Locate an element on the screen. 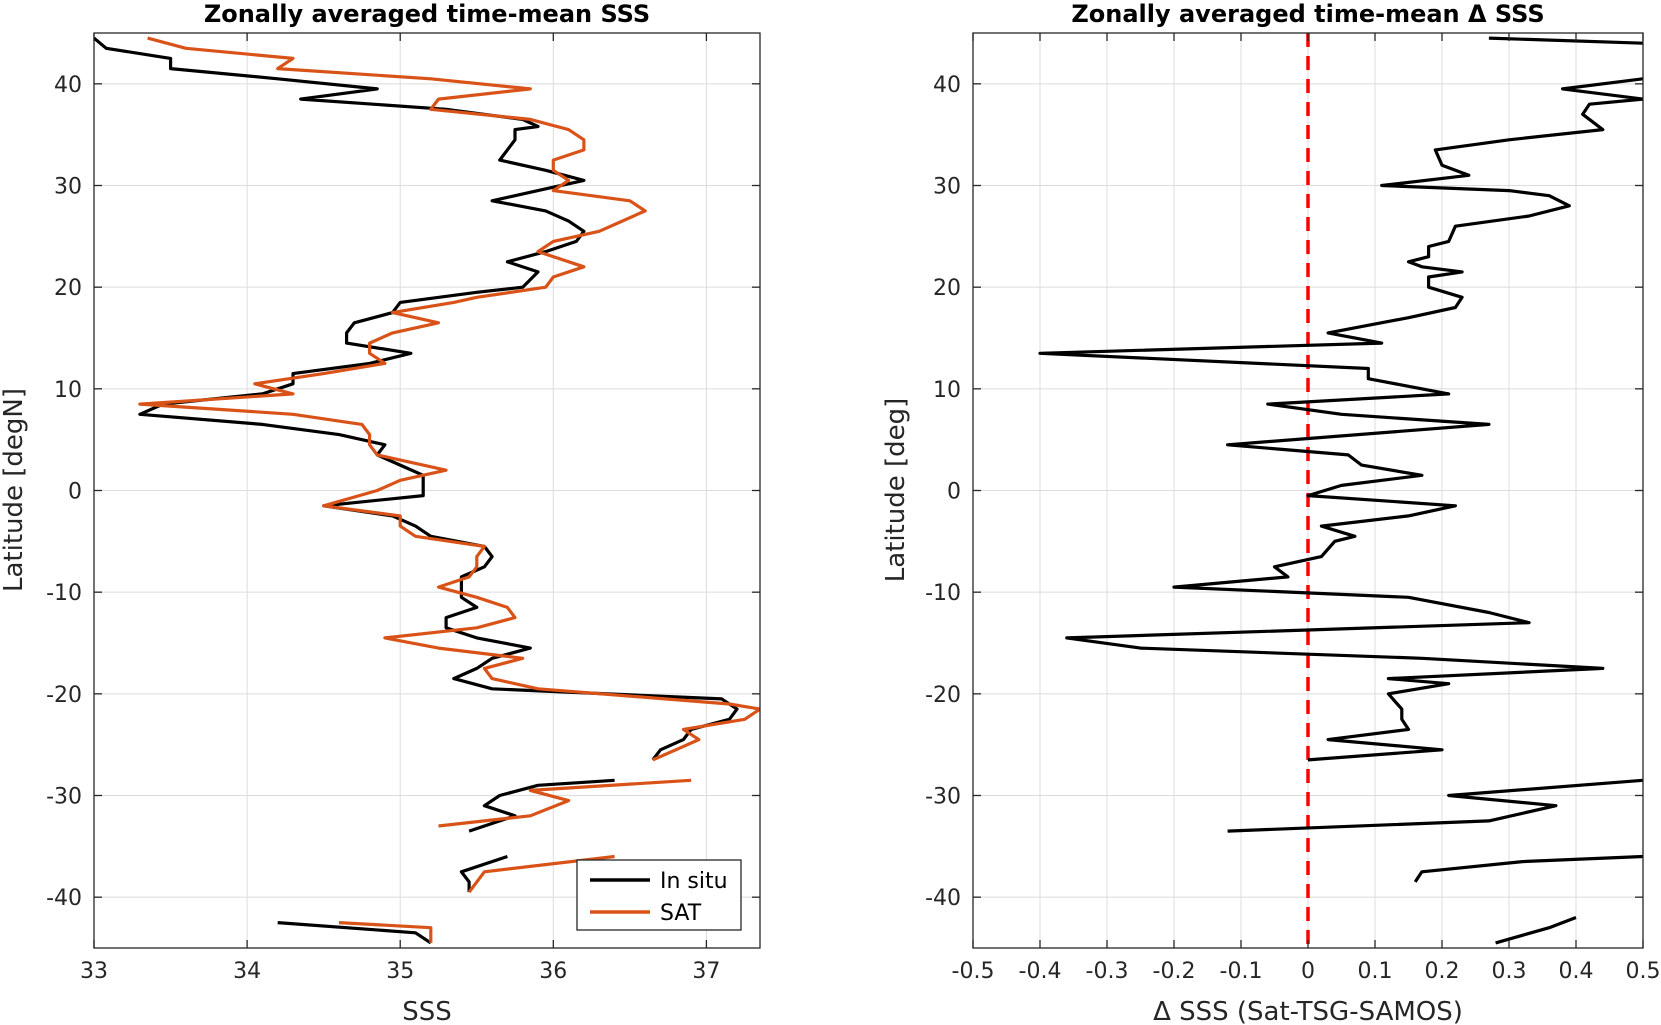  left-chart-title: Zonally averaged time-mean SSS is located at coordinates (427, 14).